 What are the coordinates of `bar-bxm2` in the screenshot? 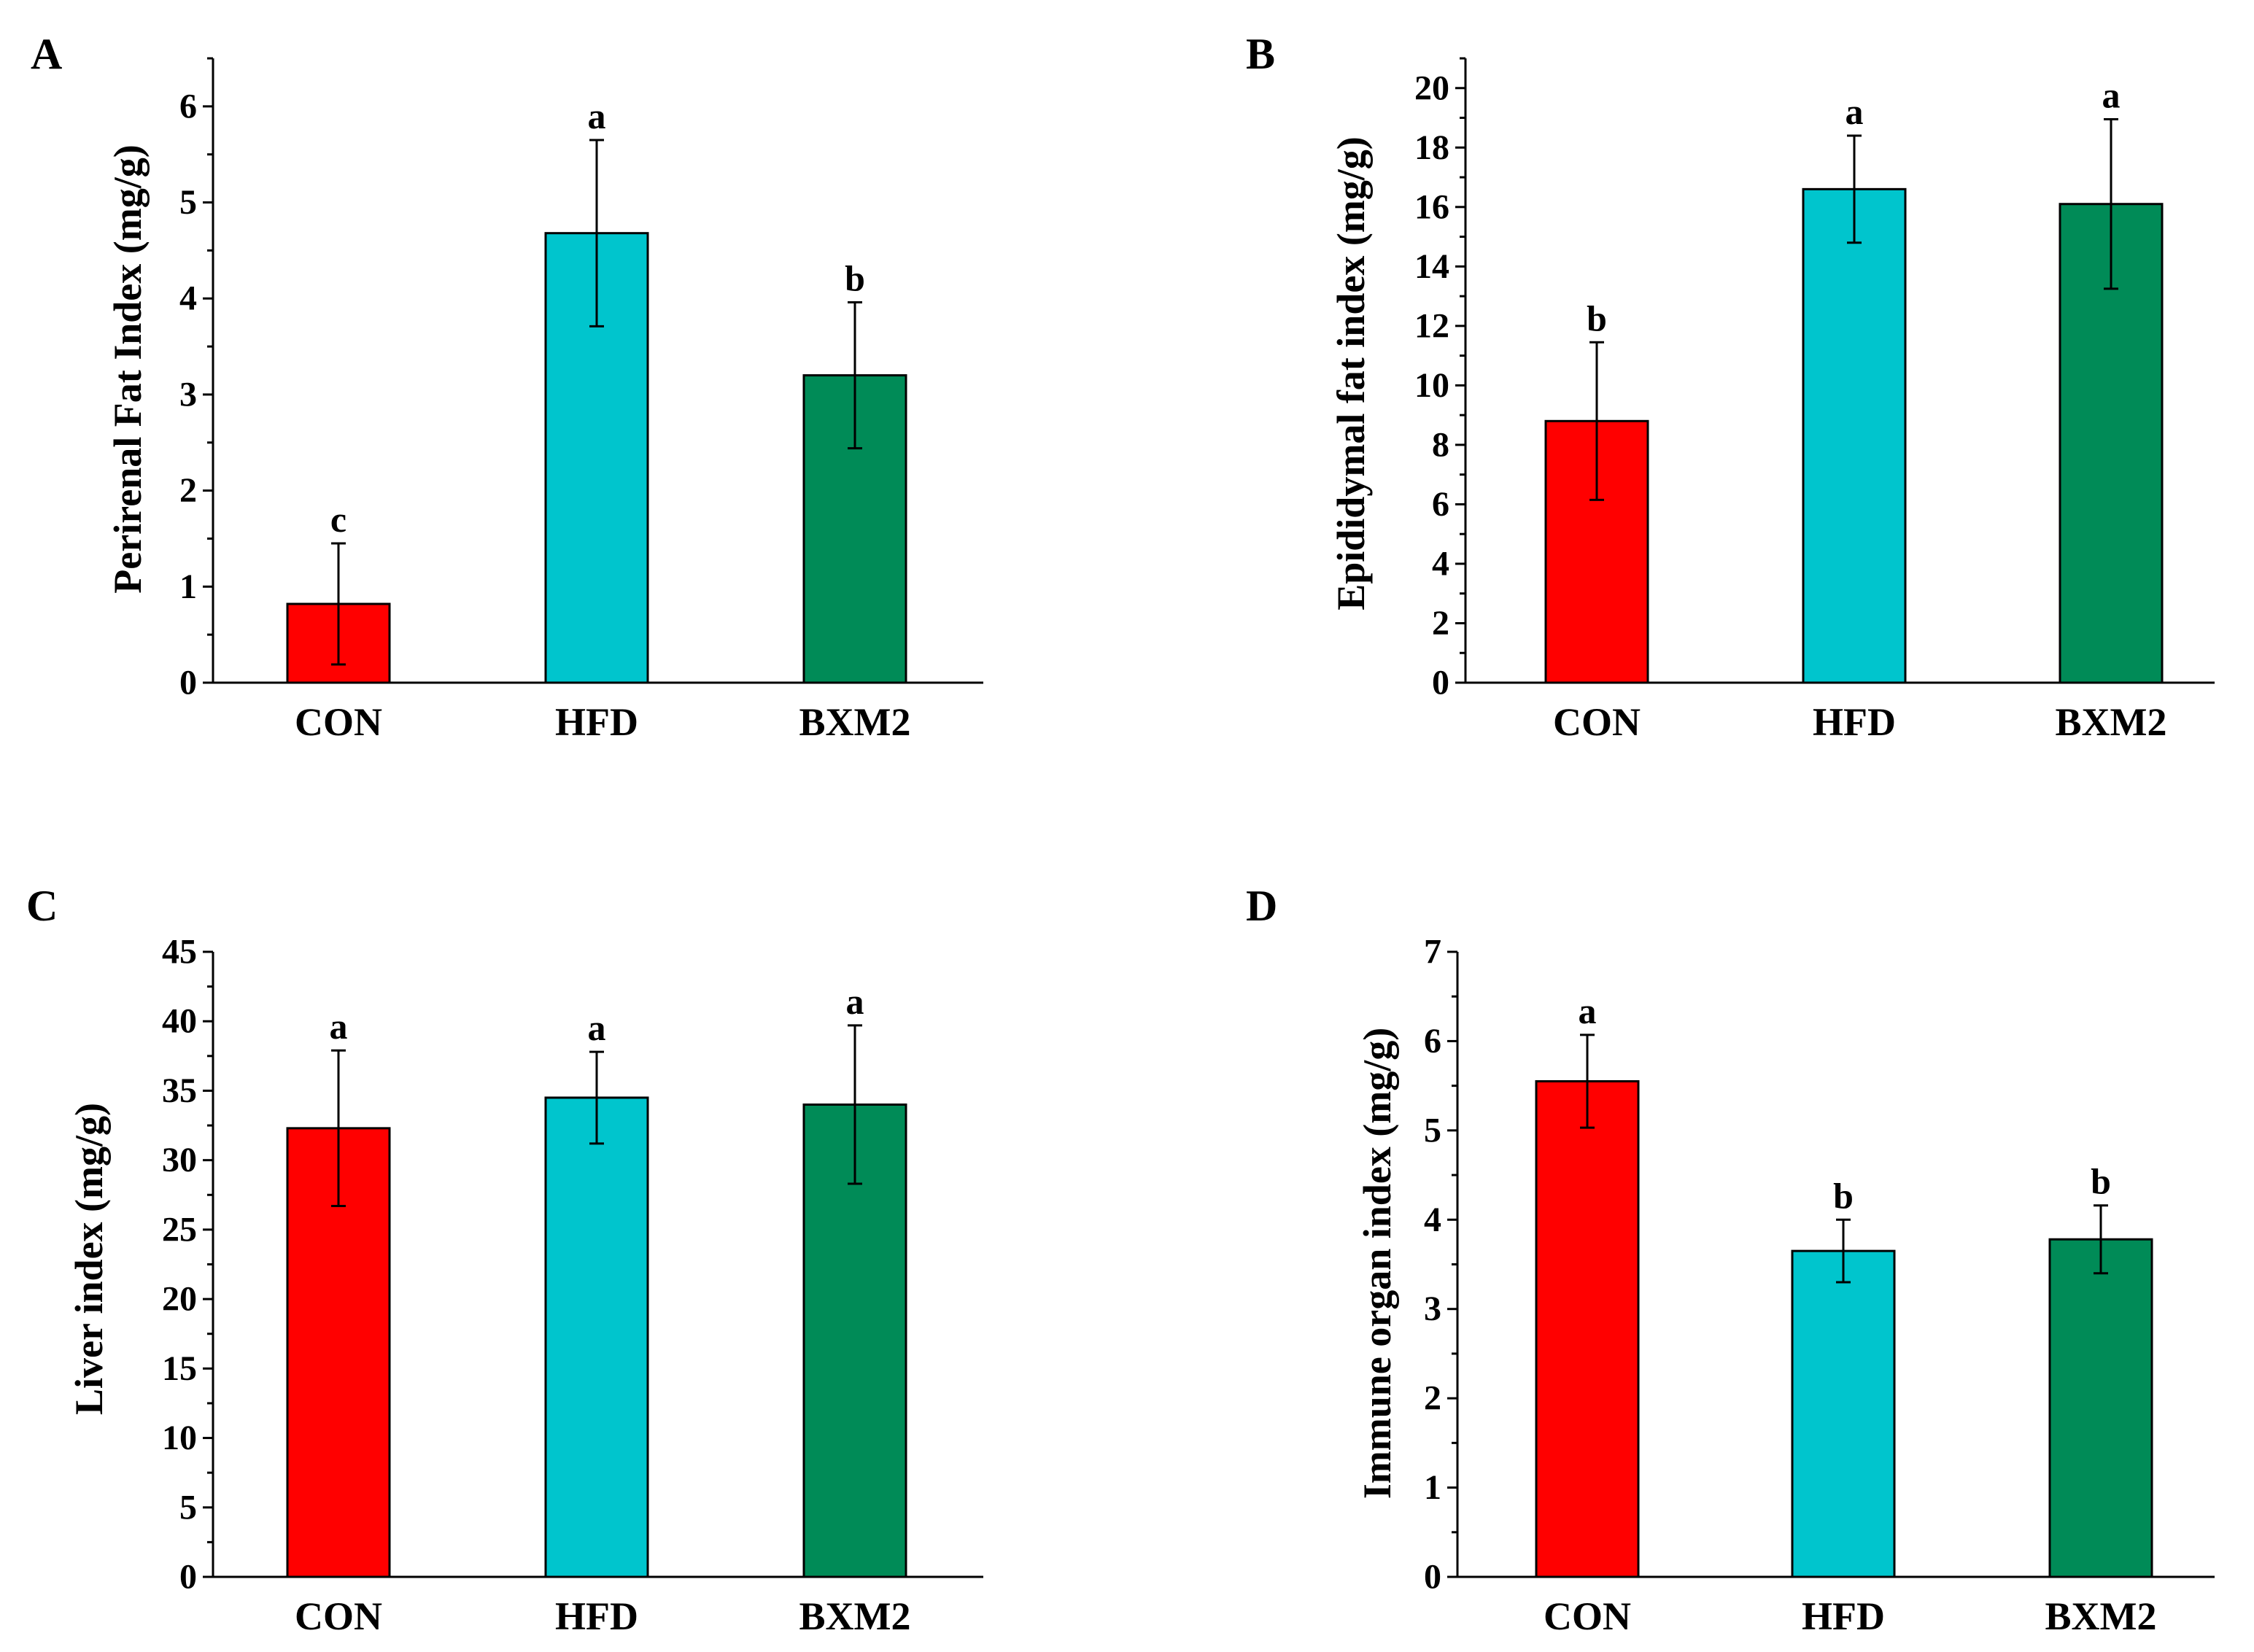 It's located at (2100, 1408).